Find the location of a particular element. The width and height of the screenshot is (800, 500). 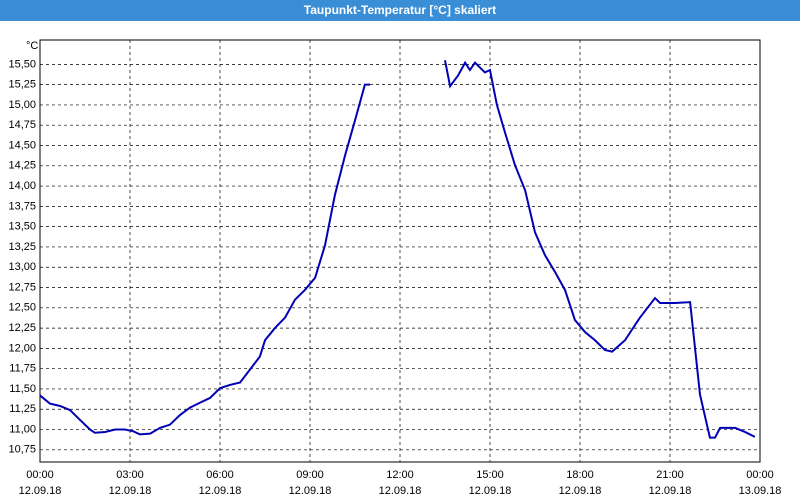

y-tick-label: 11,00 is located at coordinates (22, 429).